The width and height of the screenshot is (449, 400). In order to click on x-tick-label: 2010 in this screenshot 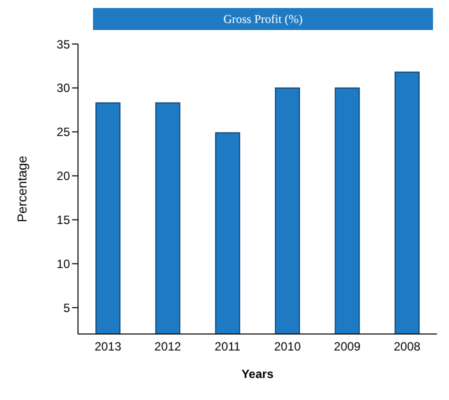, I will do `click(288, 347)`.